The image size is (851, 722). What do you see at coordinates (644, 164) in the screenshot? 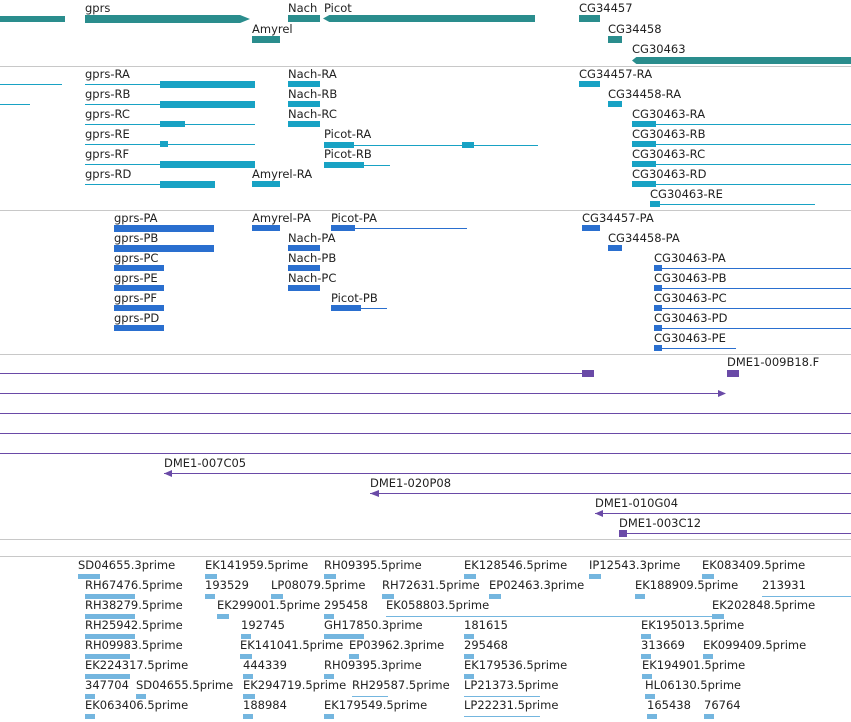
I see `transcript-cg30463-rc` at bounding box center [644, 164].